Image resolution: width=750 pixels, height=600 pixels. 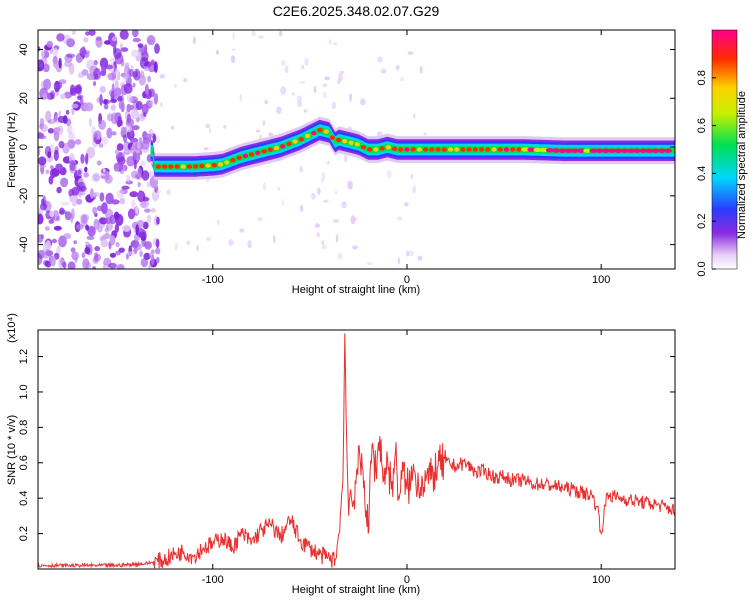 I want to click on colorbar-ticks: 0.0 0.2 0.4 0.6 0.8, so click(x=706, y=173).